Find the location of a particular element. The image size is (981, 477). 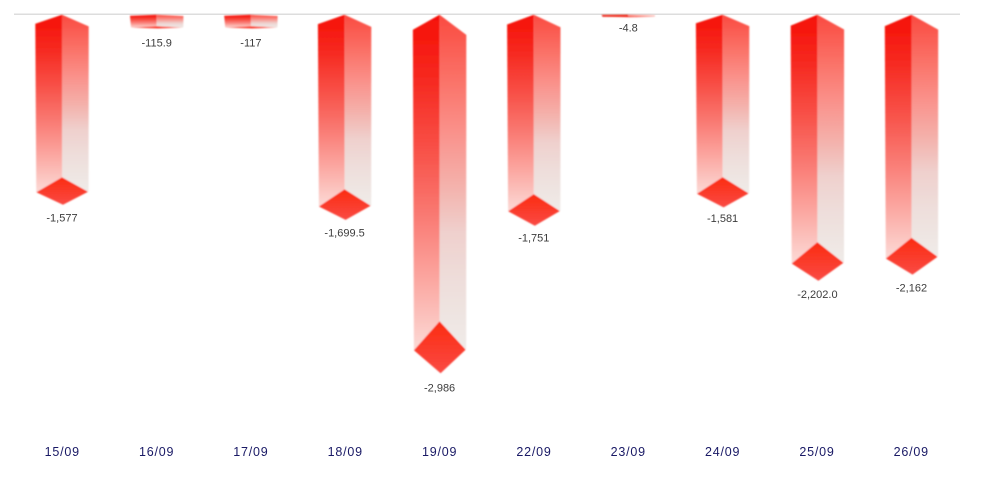

svg-text: -117 is located at coordinates (250, 43).